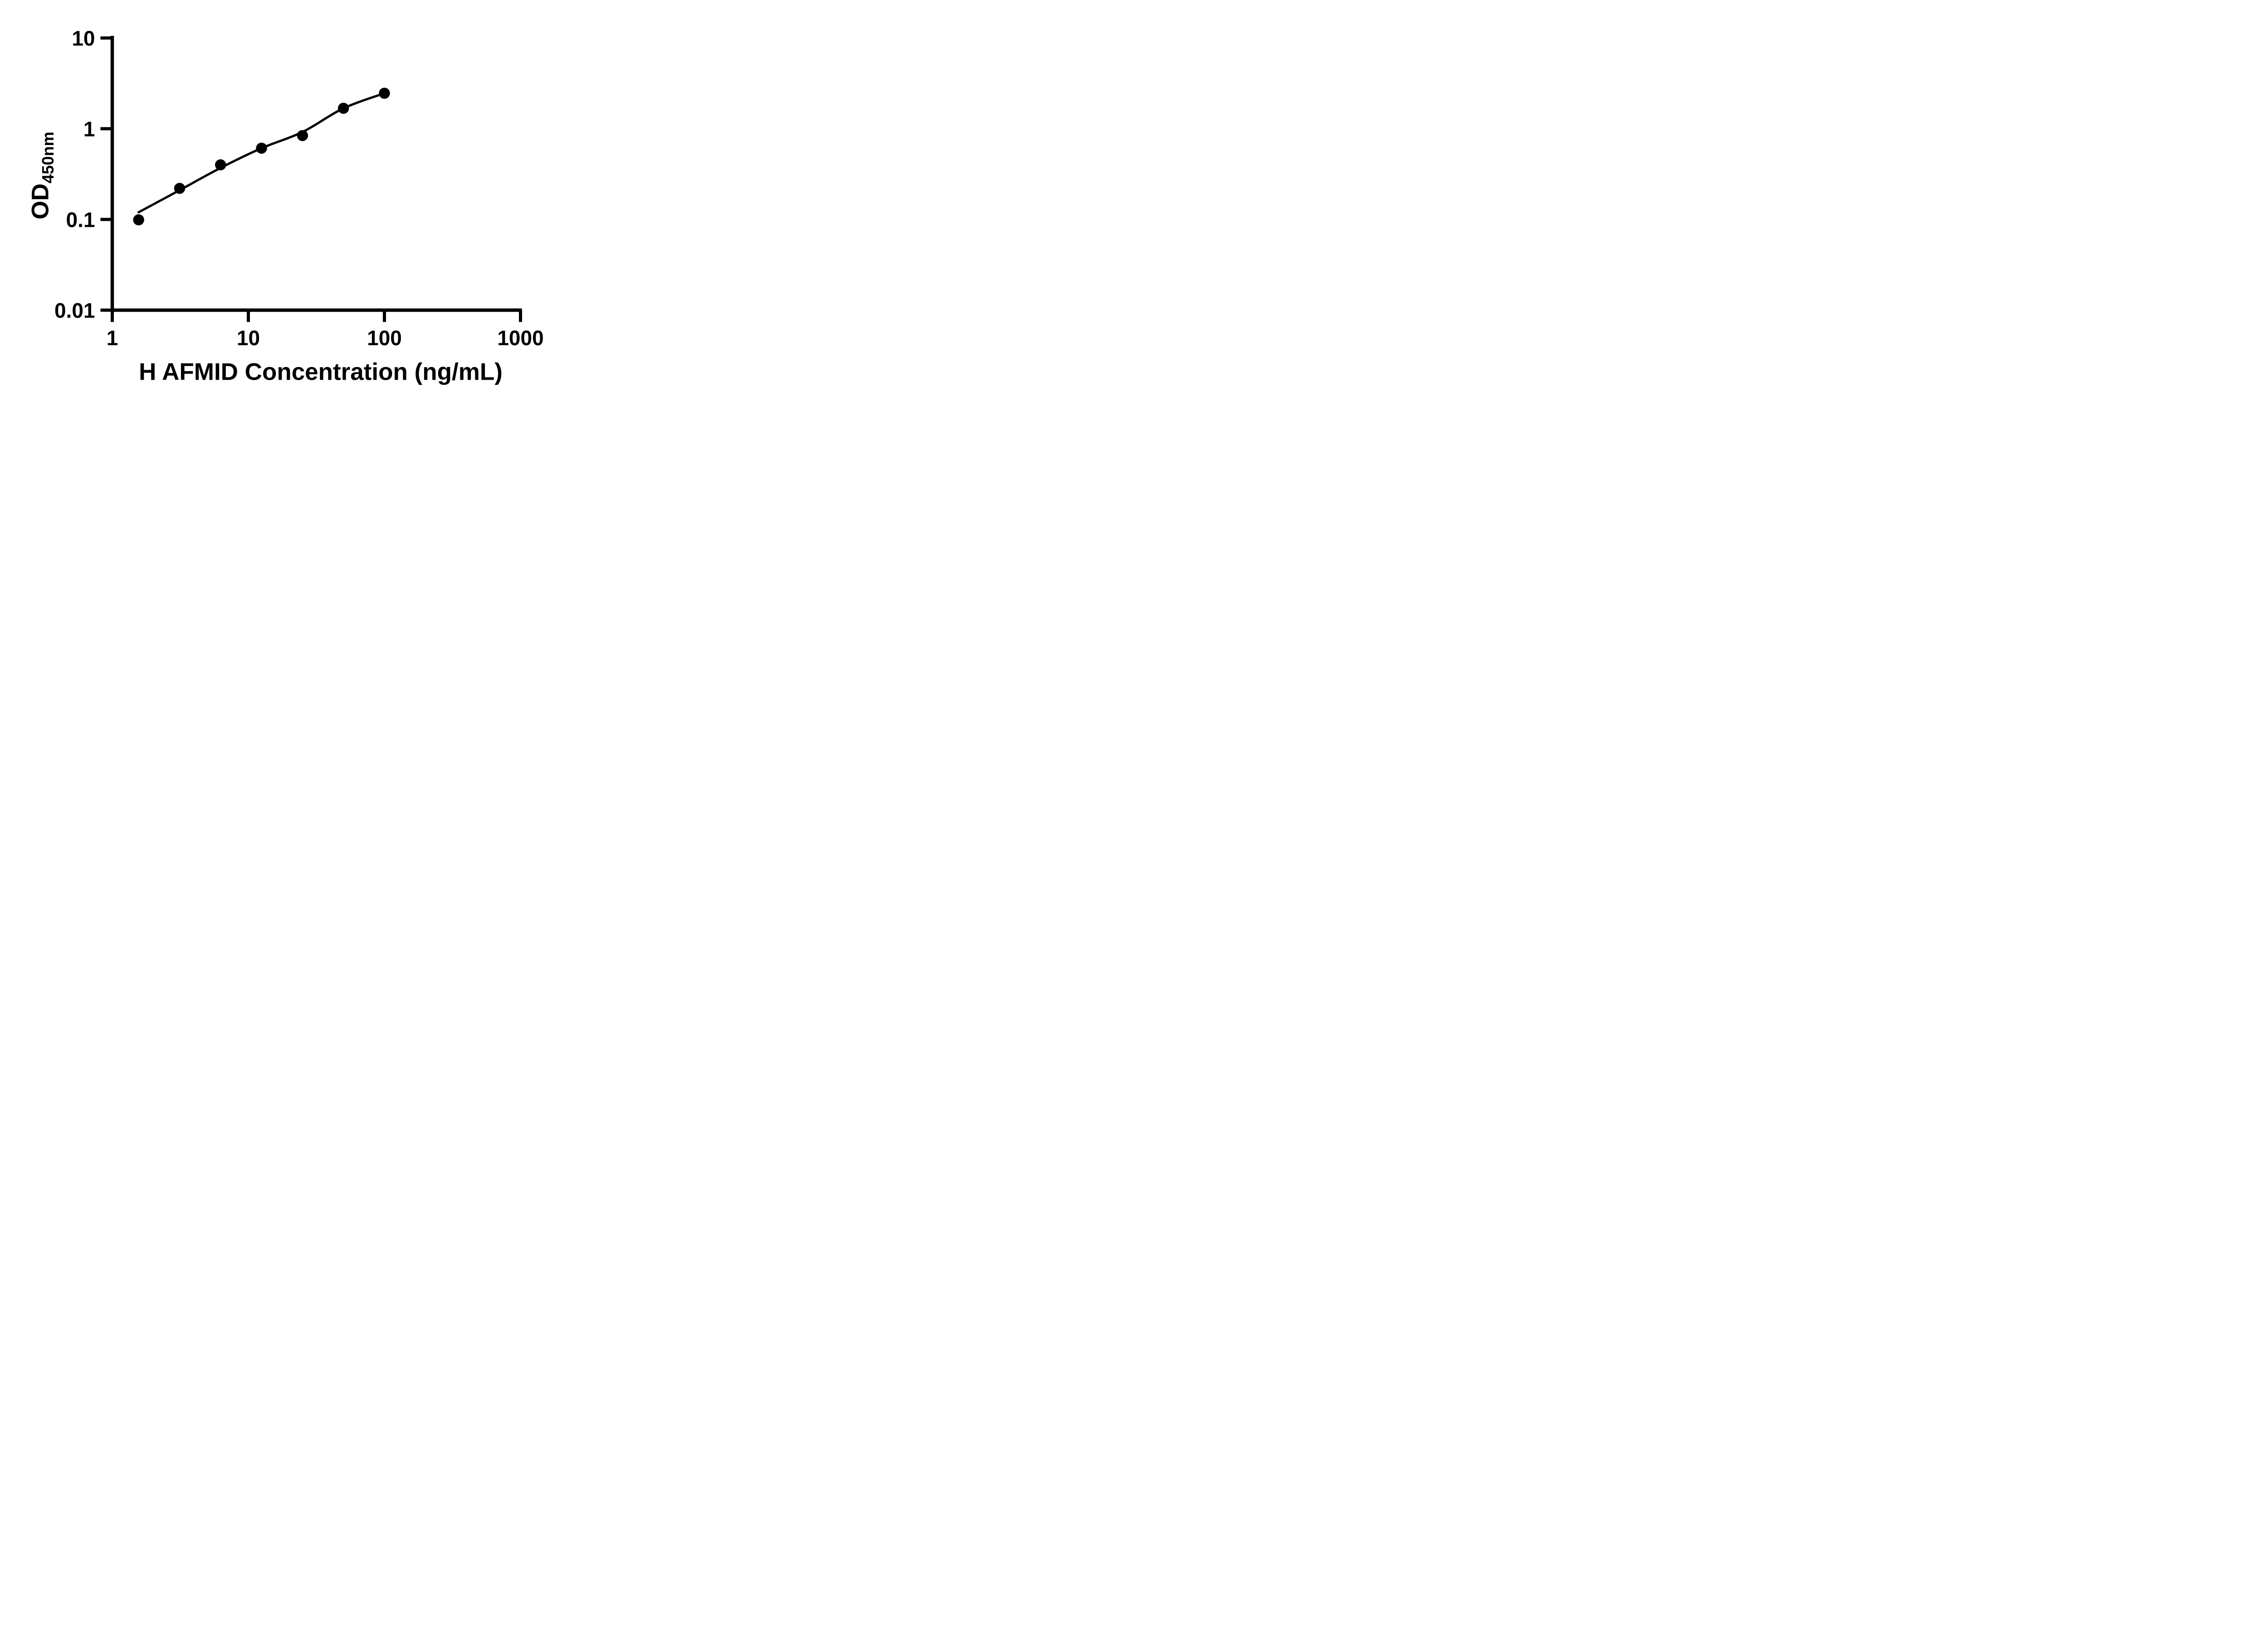  What do you see at coordinates (49, 158) in the screenshot?
I see `y-axis-title-subscript: 450nm` at bounding box center [49, 158].